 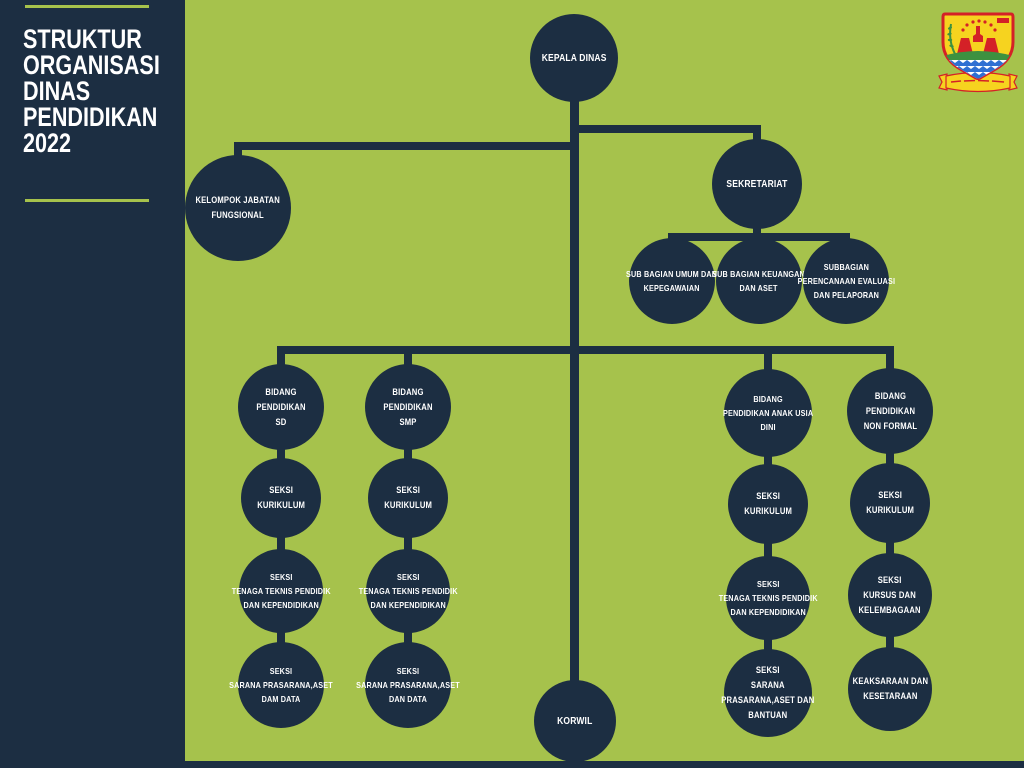 I want to click on org-node-label: BIDANG PENDIDIKAN SMP, so click(x=407, y=407).